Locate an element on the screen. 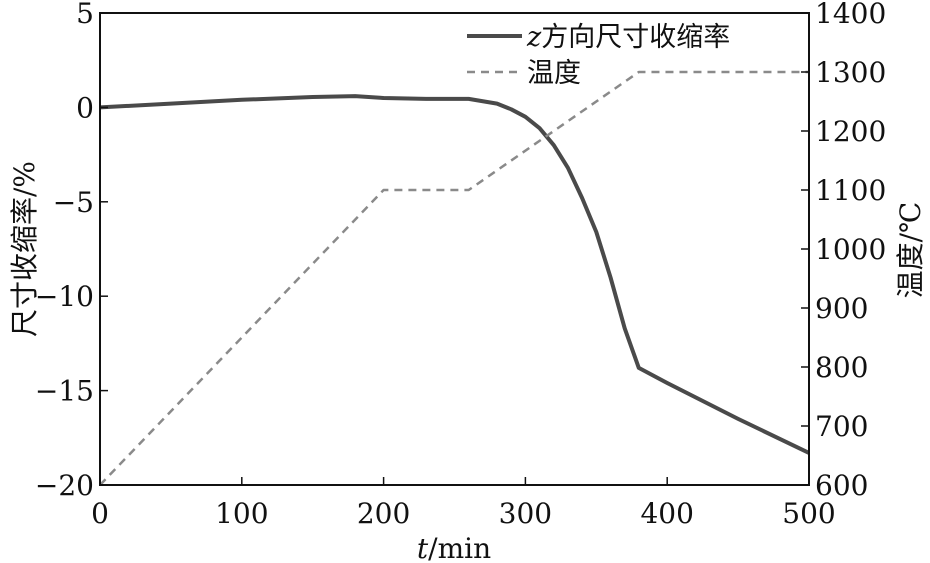  x-axis-label-unit: /min is located at coordinates (459, 547).